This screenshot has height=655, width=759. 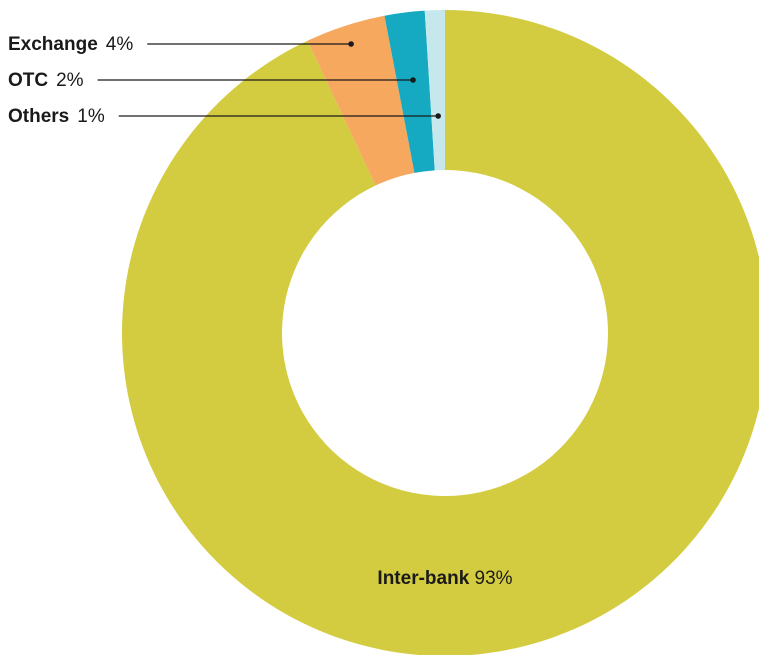 What do you see at coordinates (438, 116) in the screenshot?
I see `leader-dot-others` at bounding box center [438, 116].